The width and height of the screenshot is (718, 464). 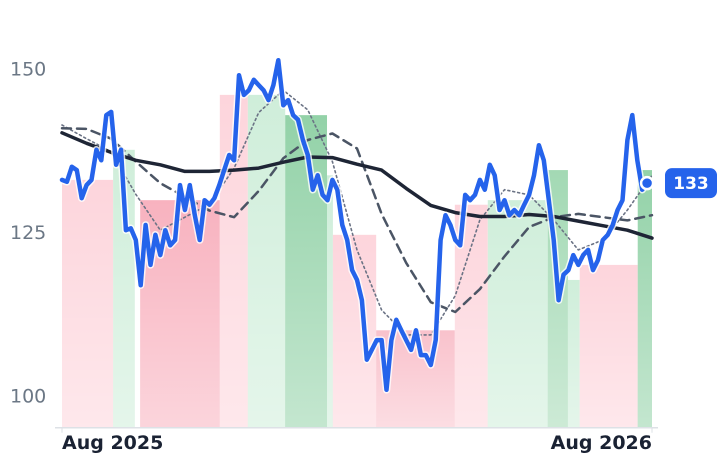 What do you see at coordinates (28, 397) in the screenshot?
I see `y-tick-label: 100` at bounding box center [28, 397].